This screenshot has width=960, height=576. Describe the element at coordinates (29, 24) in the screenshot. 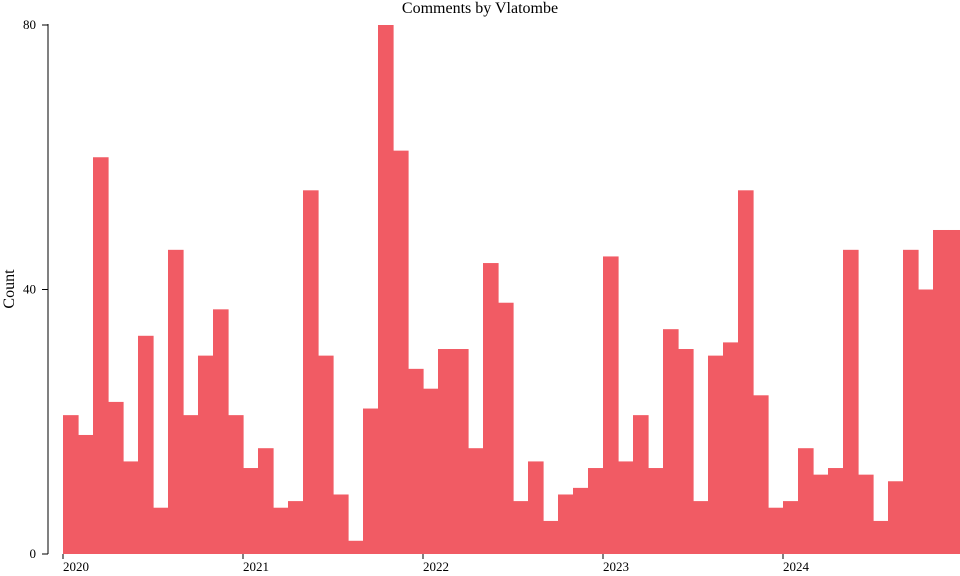

I see `y-tick-label: 80` at that location.